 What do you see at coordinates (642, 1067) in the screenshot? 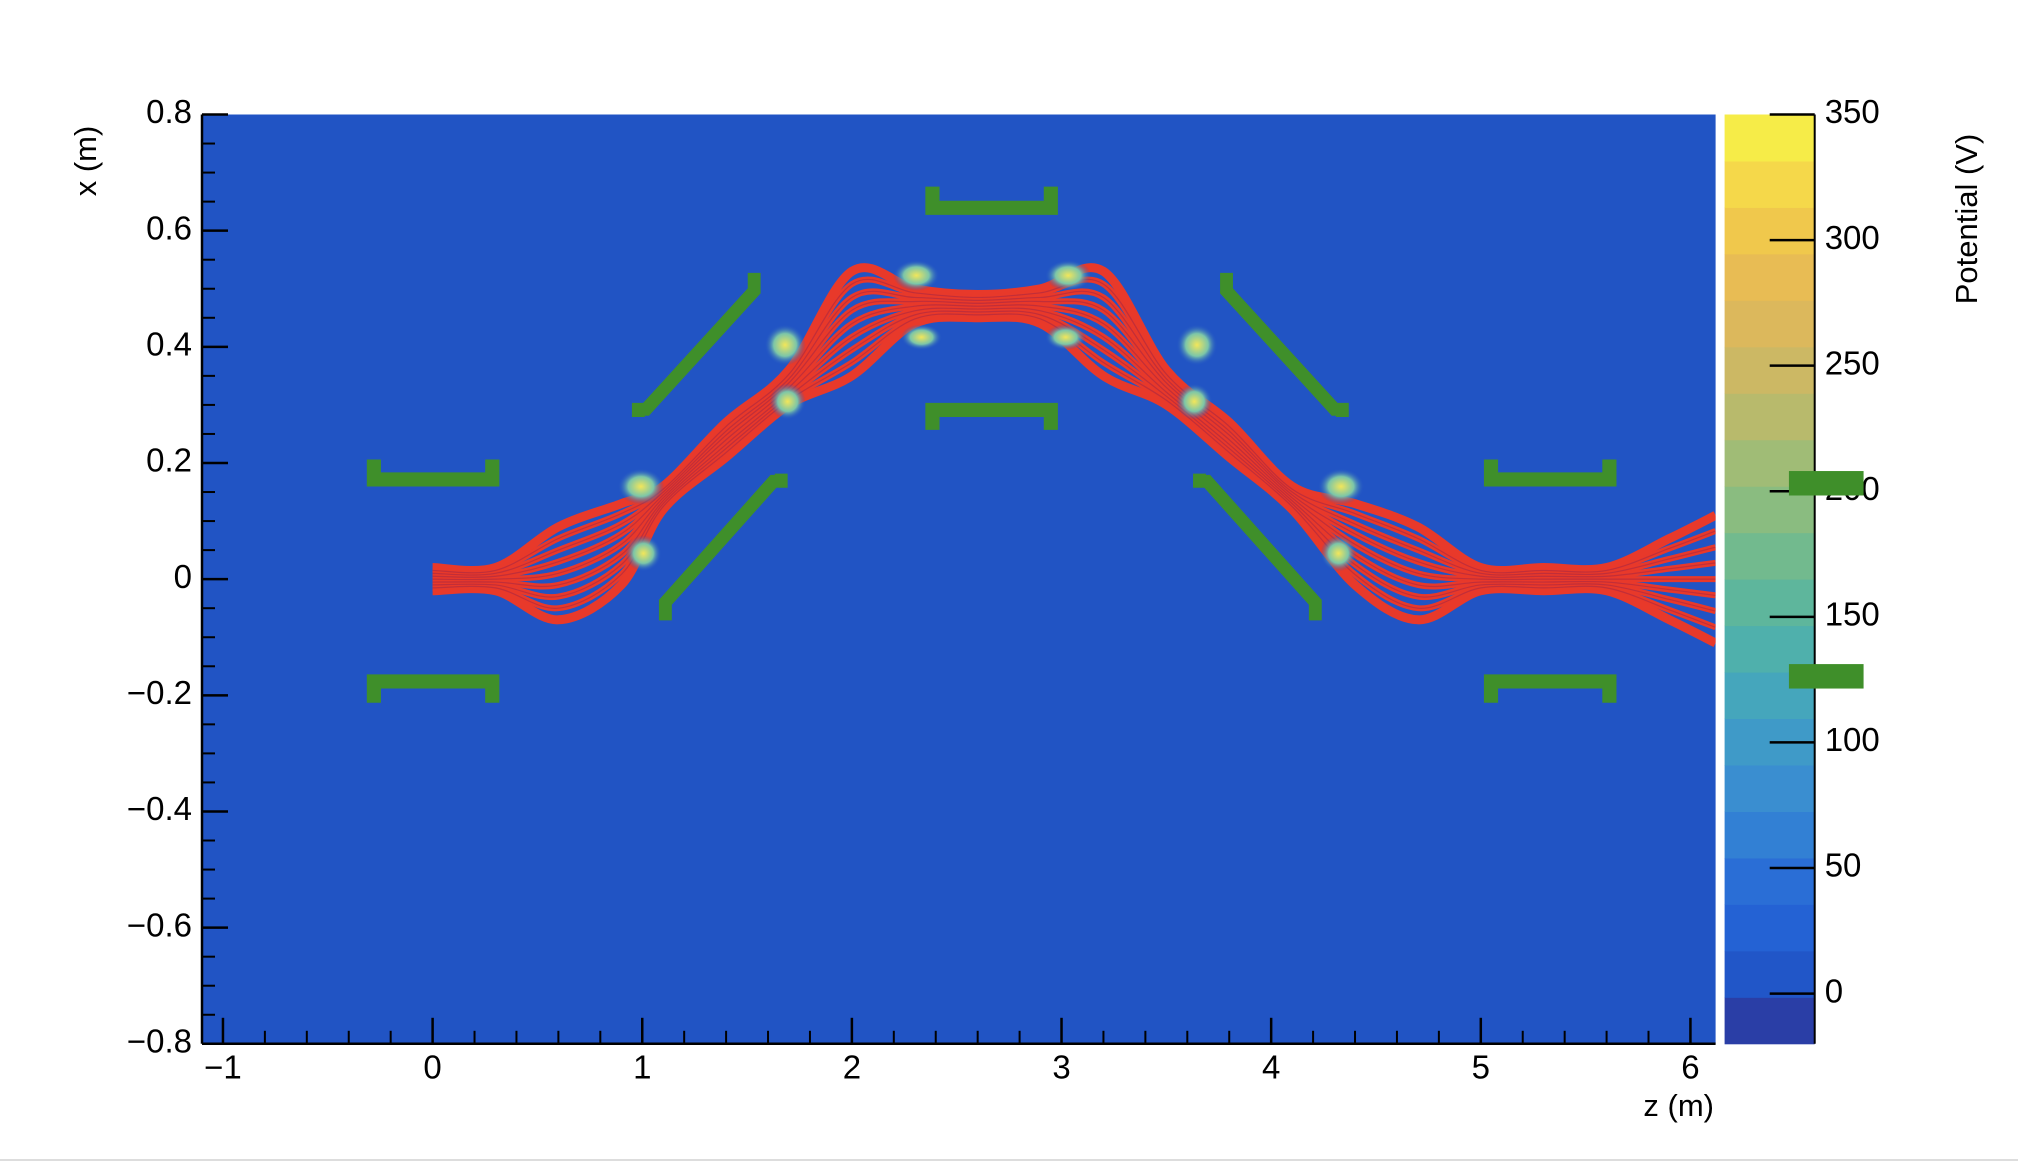
I see `x-tick-label: 1` at bounding box center [642, 1067].